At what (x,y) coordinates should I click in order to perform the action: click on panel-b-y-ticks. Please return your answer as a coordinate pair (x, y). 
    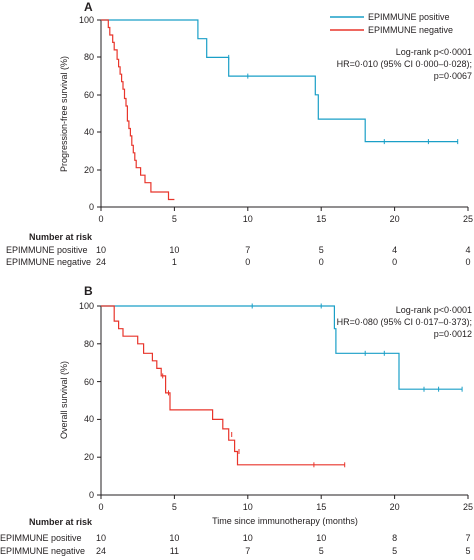
    Looking at the image, I should click on (99, 400).